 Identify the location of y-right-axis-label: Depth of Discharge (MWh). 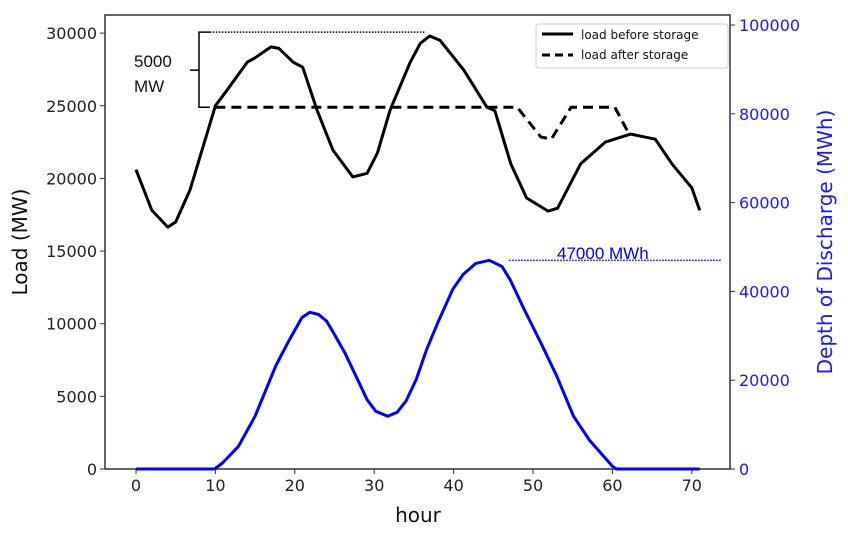
(825, 242).